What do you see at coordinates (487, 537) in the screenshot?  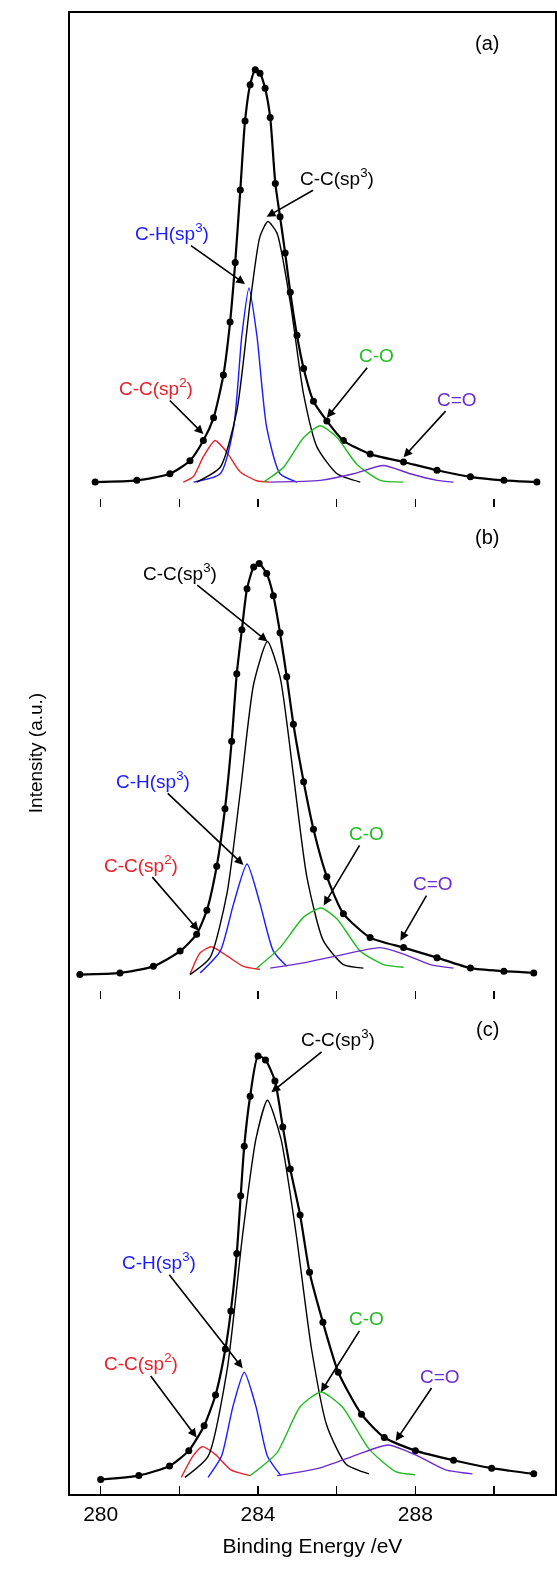 I see `text: (b)` at bounding box center [487, 537].